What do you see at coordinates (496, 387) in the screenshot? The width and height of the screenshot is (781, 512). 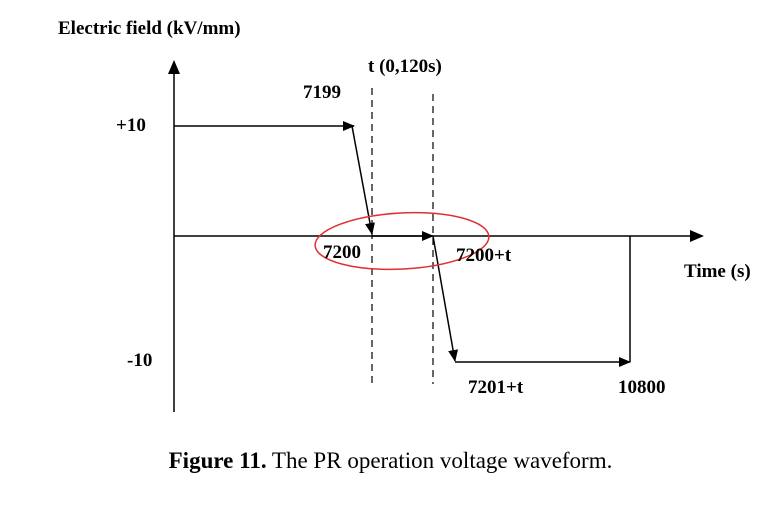 I see `time-label-7201t: 7201+t` at bounding box center [496, 387].